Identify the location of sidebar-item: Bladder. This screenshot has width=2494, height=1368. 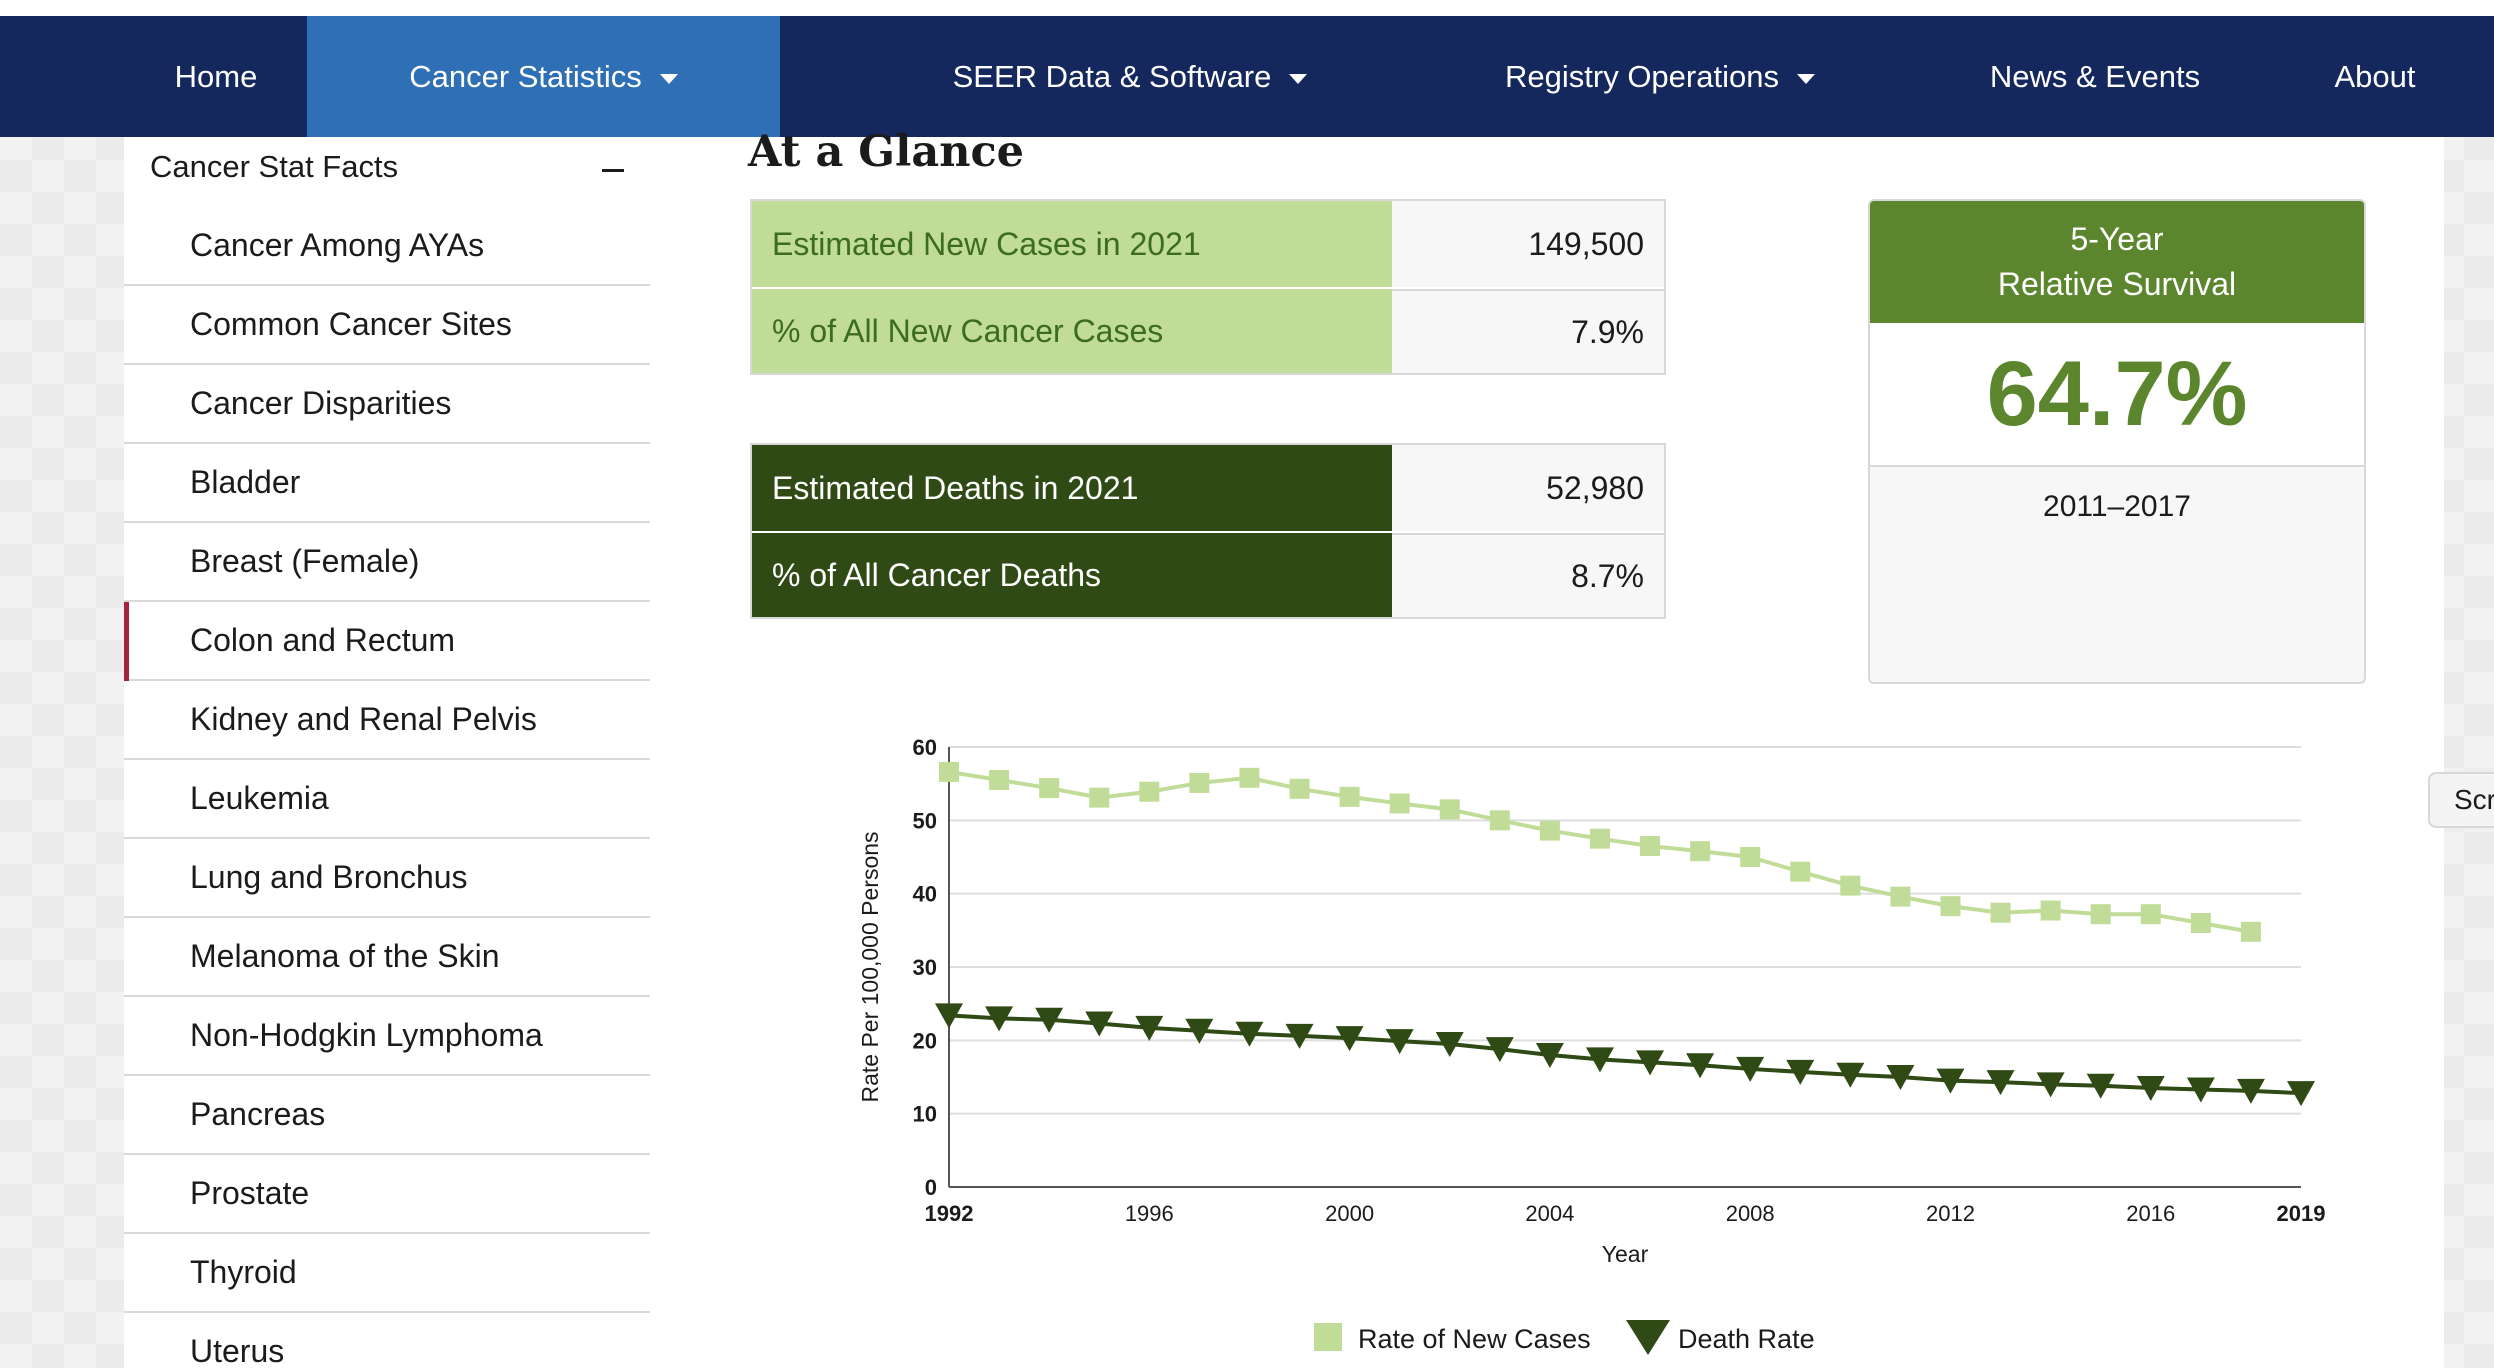
(387, 483).